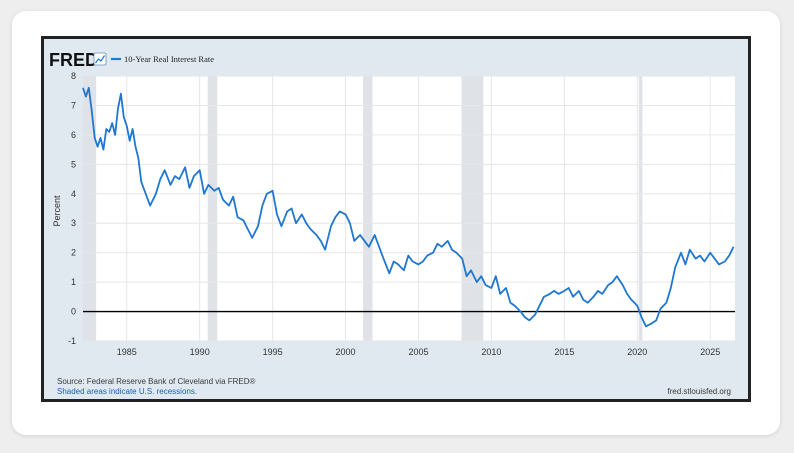  Describe the element at coordinates (73, 282) in the screenshot. I see `y-tick-label: 1` at that location.